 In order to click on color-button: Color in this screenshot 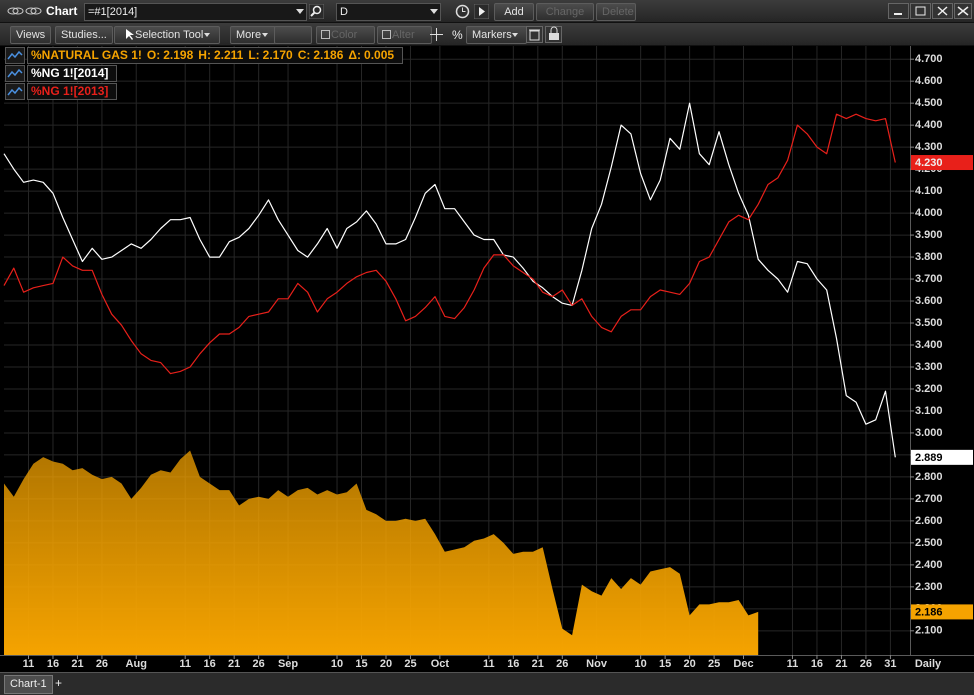, I will do `click(345, 35)`.